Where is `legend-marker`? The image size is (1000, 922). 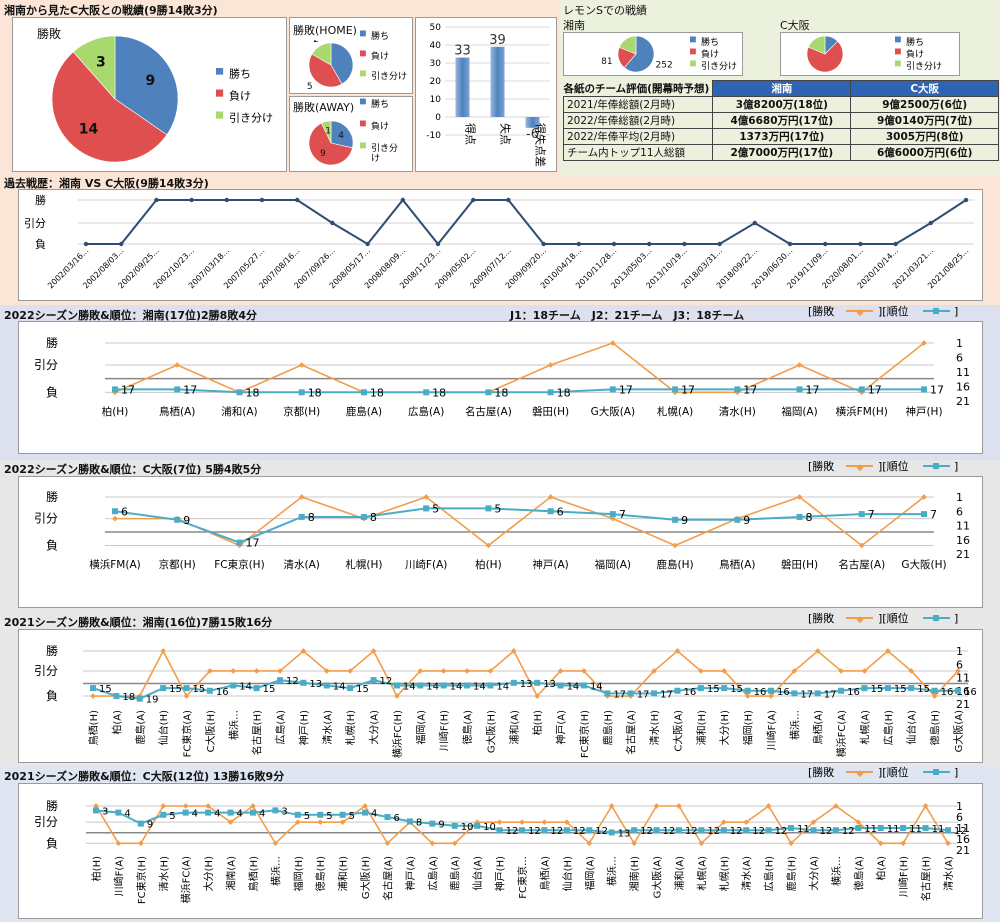 legend-marker is located at coordinates (936, 466).